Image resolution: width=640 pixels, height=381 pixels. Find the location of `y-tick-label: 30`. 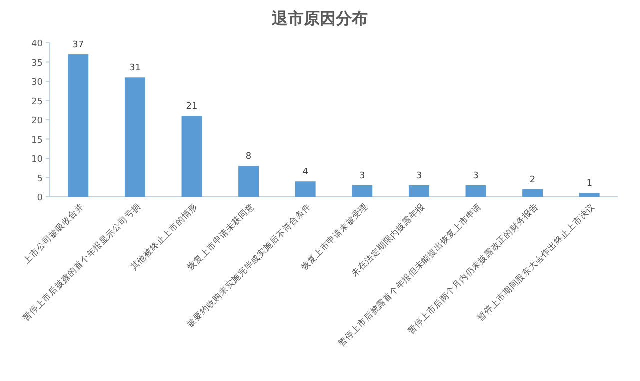

y-tick-label: 30 is located at coordinates (38, 83).